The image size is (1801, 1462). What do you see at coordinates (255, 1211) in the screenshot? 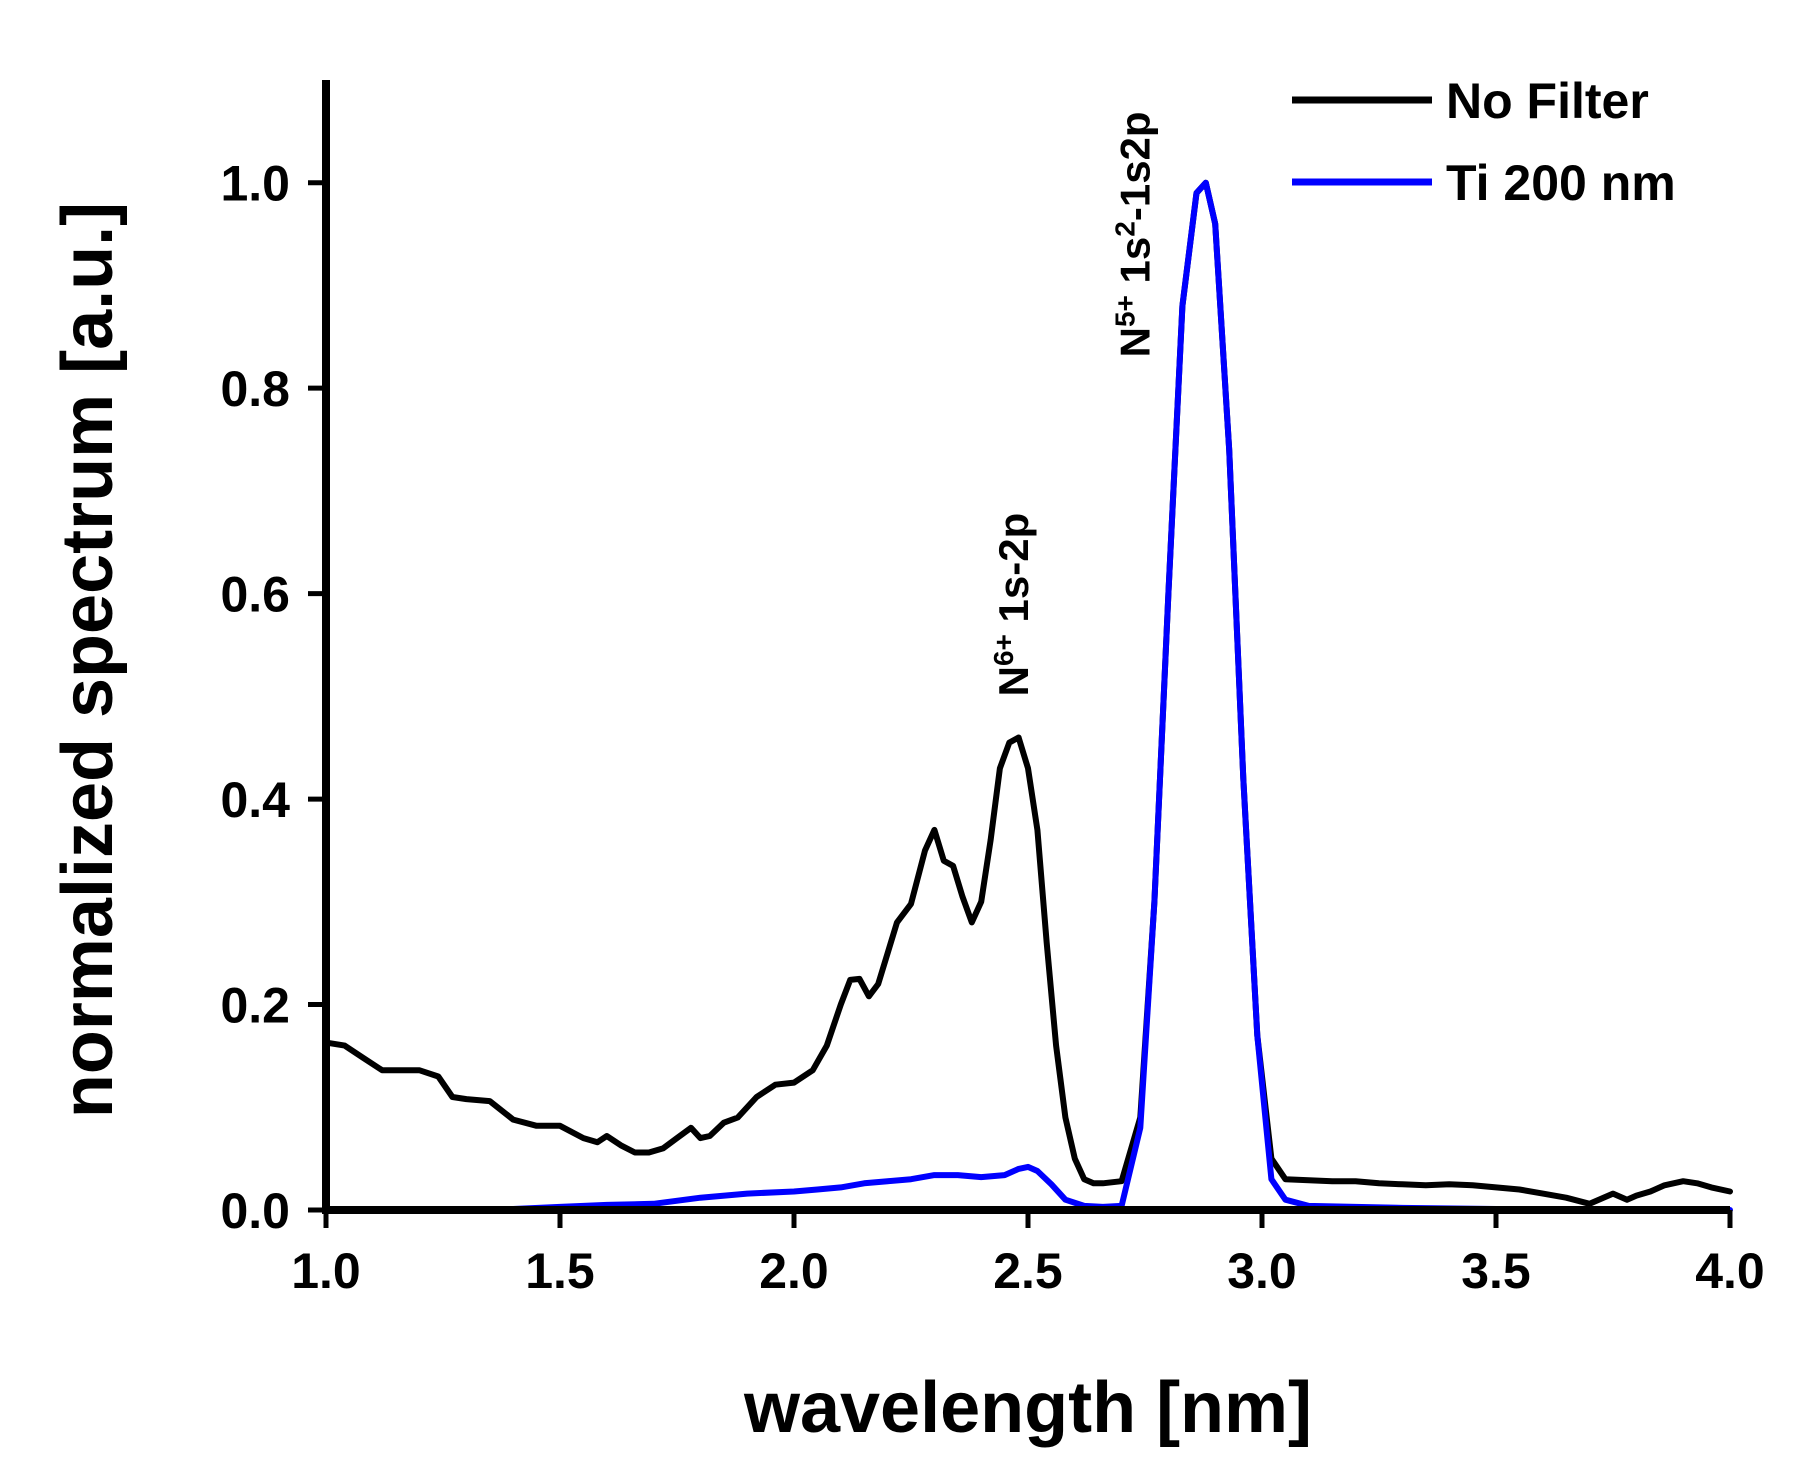
I see `y-tick-label: 0.0` at bounding box center [255, 1211].